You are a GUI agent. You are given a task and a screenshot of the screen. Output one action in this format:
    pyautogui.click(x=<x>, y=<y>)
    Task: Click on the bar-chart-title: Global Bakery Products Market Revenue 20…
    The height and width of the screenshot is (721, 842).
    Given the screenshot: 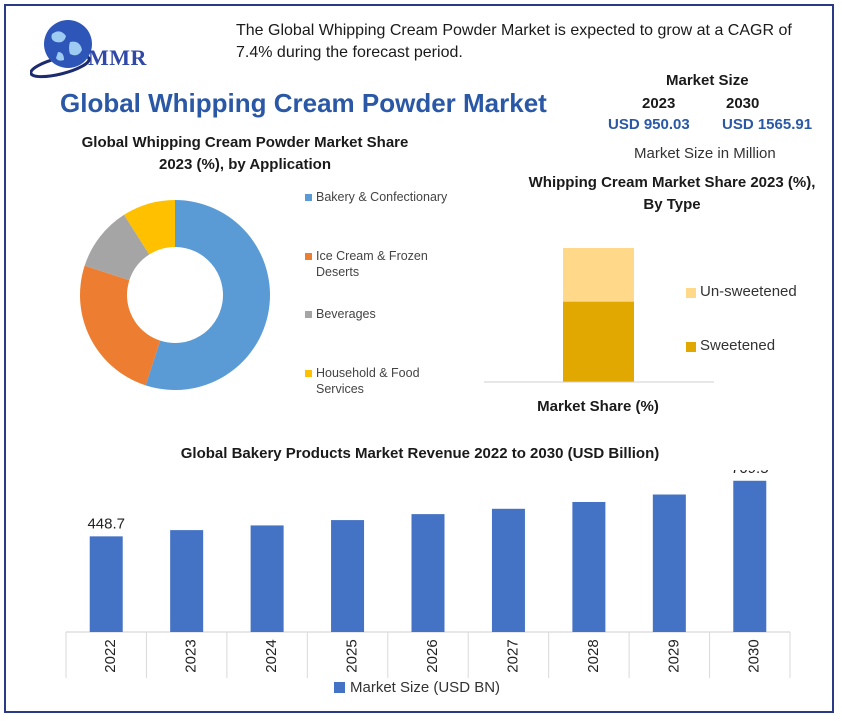 What is the action you would take?
    pyautogui.click(x=420, y=453)
    